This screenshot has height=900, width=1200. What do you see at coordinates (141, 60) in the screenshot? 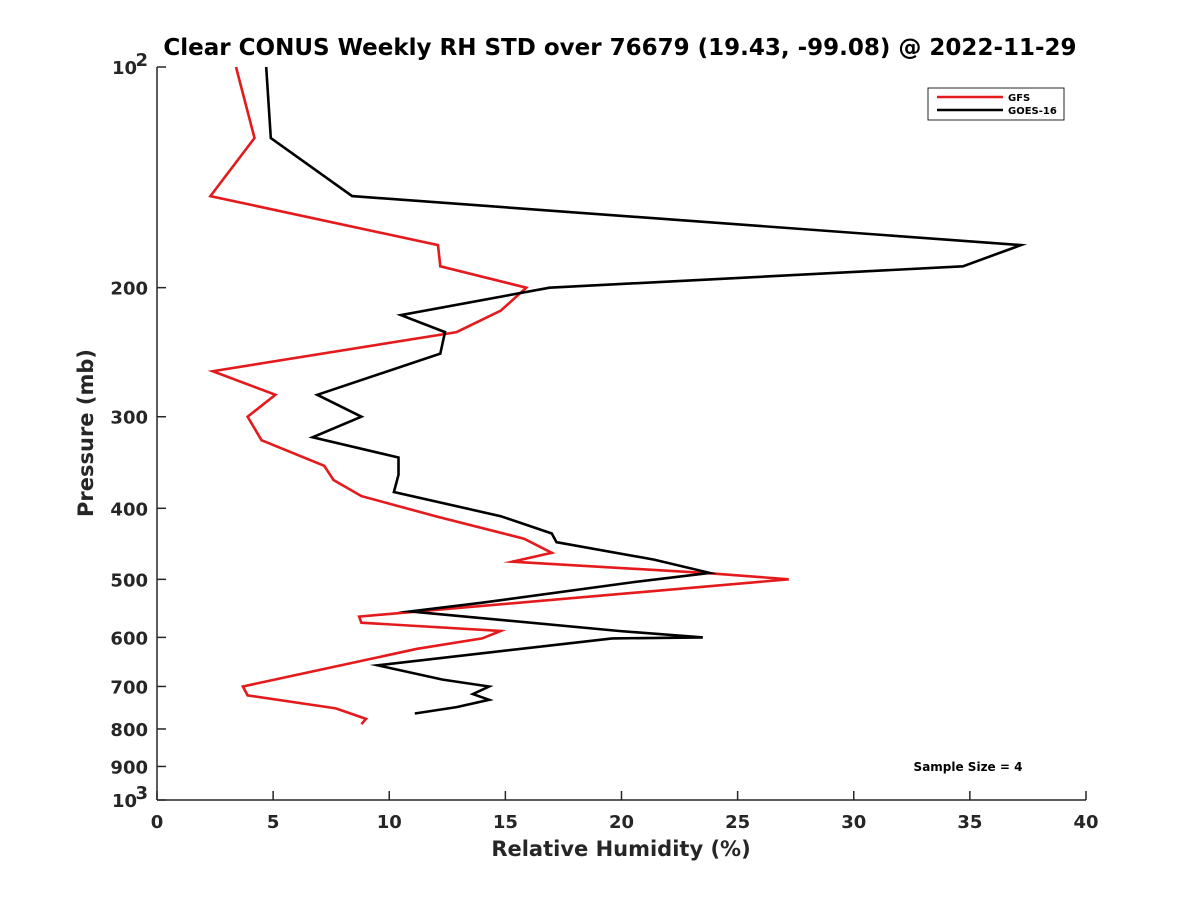
I see `y-tick-exponent: 2` at bounding box center [141, 60].